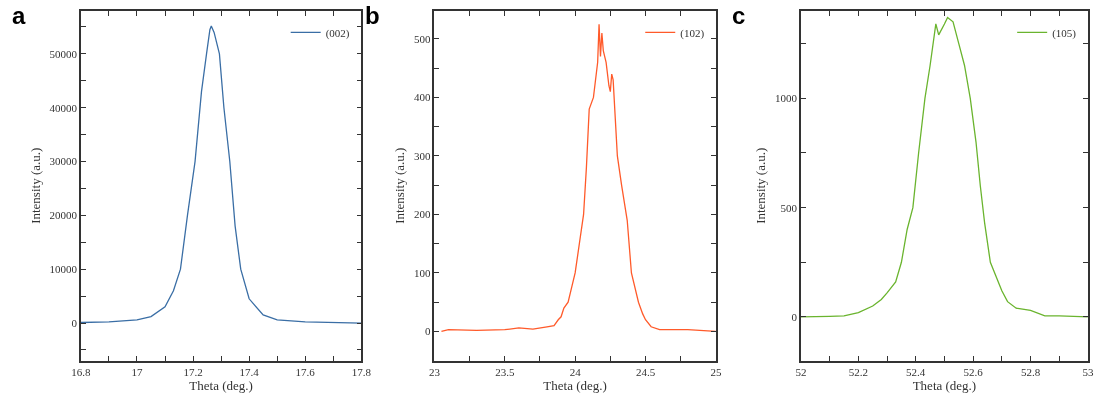  Describe the element at coordinates (19, 15) in the screenshot. I see `chart-title: a` at that location.